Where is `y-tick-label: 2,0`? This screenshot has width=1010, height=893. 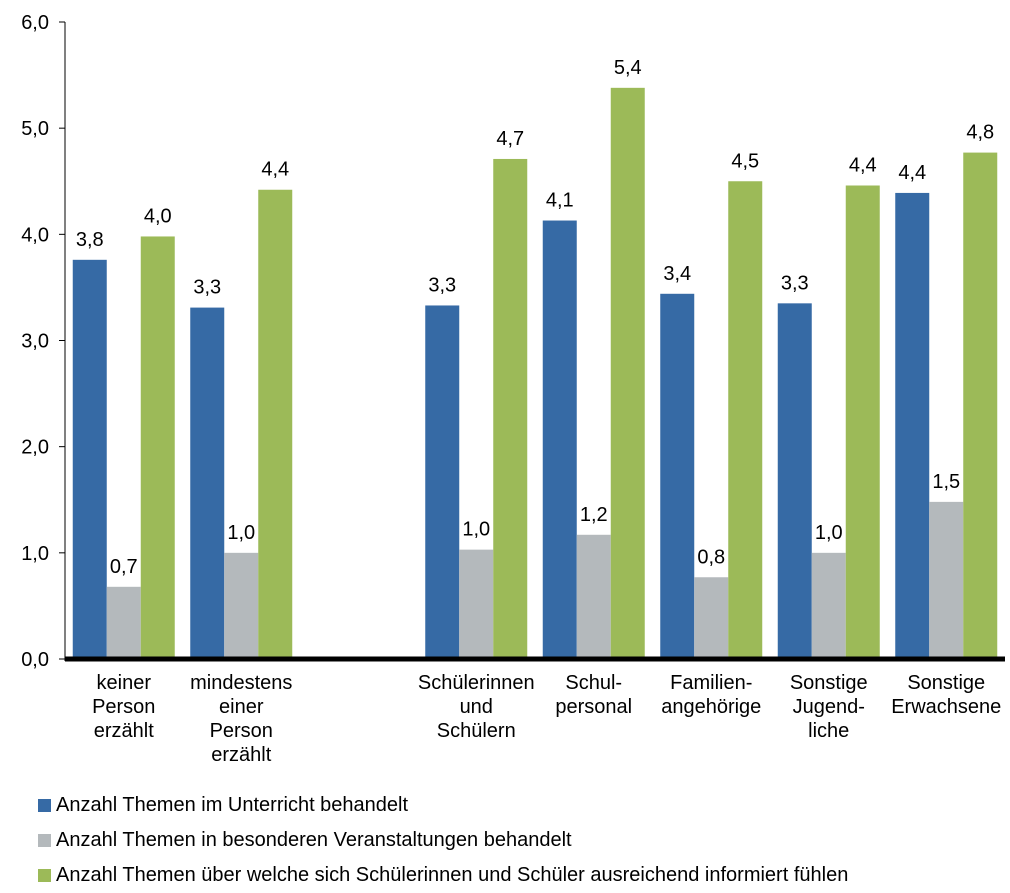 y-tick-label: 2,0 is located at coordinates (35, 448).